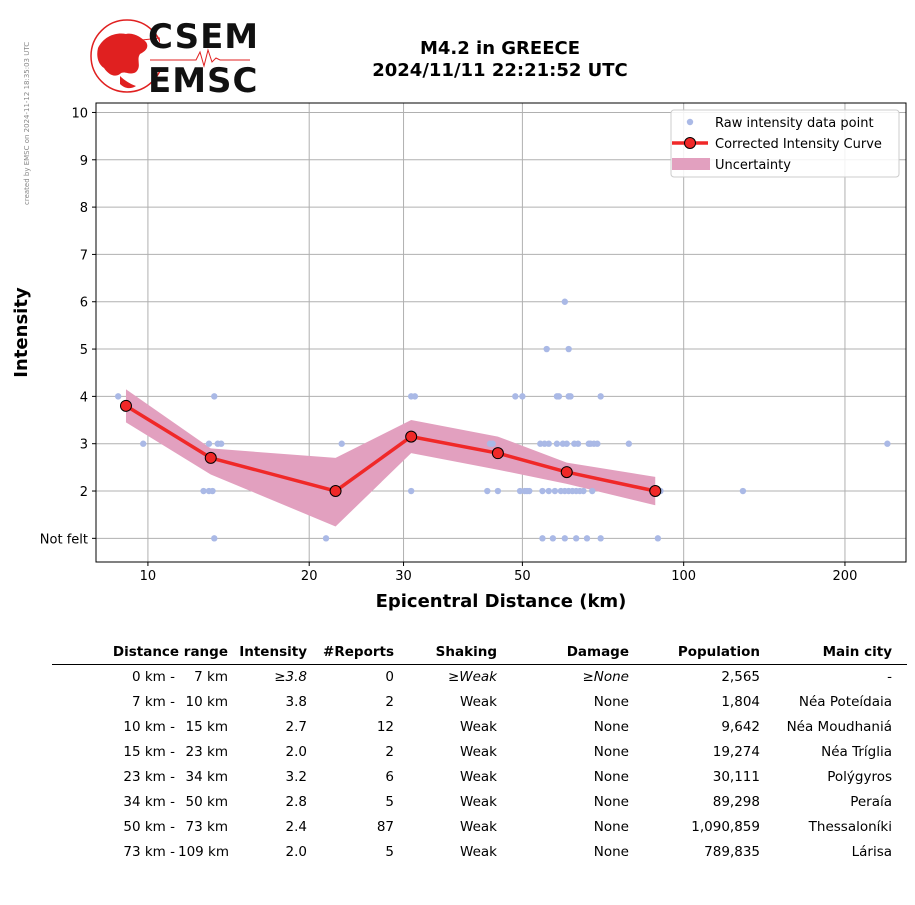 The image size is (915, 905). What do you see at coordinates (296, 752) in the screenshot?
I see `intensity-value: 2.0` at bounding box center [296, 752].